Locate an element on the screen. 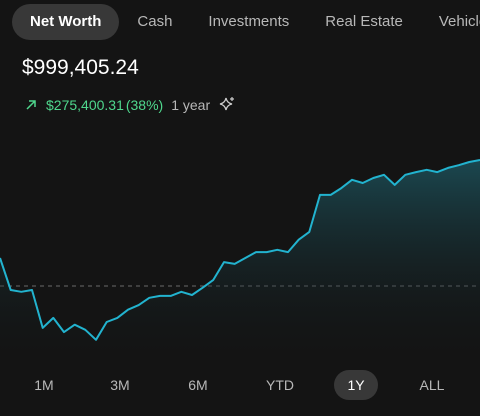 This screenshot has width=480, height=416. tab: Net Worth is located at coordinates (66, 22).